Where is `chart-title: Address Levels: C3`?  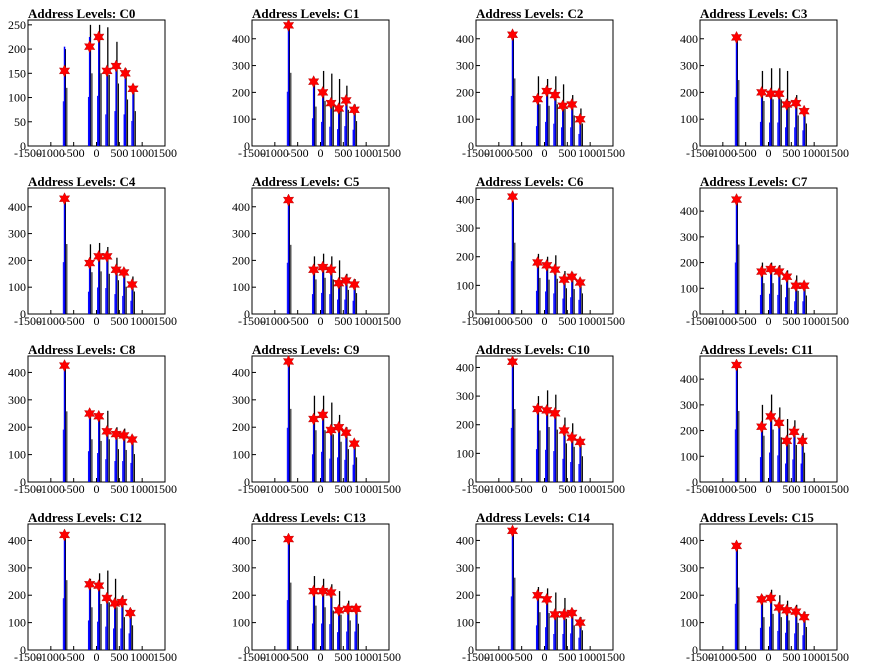
chart-title: Address Levels: C3 is located at coordinates (754, 13).